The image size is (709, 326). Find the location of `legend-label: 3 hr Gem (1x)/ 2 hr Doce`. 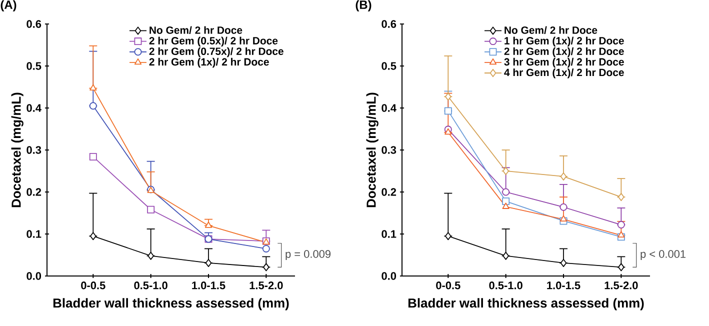

legend-label: 3 hr Gem (1x)/ 2 hr Doce is located at coordinates (564, 63).